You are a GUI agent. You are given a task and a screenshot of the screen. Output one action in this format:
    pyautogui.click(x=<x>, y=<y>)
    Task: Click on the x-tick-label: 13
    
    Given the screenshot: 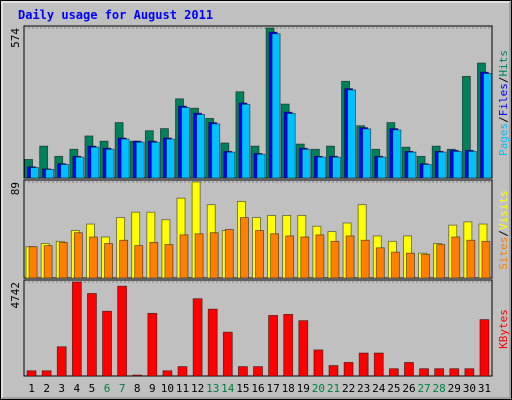 What is the action you would take?
    pyautogui.click(x=212, y=388)
    